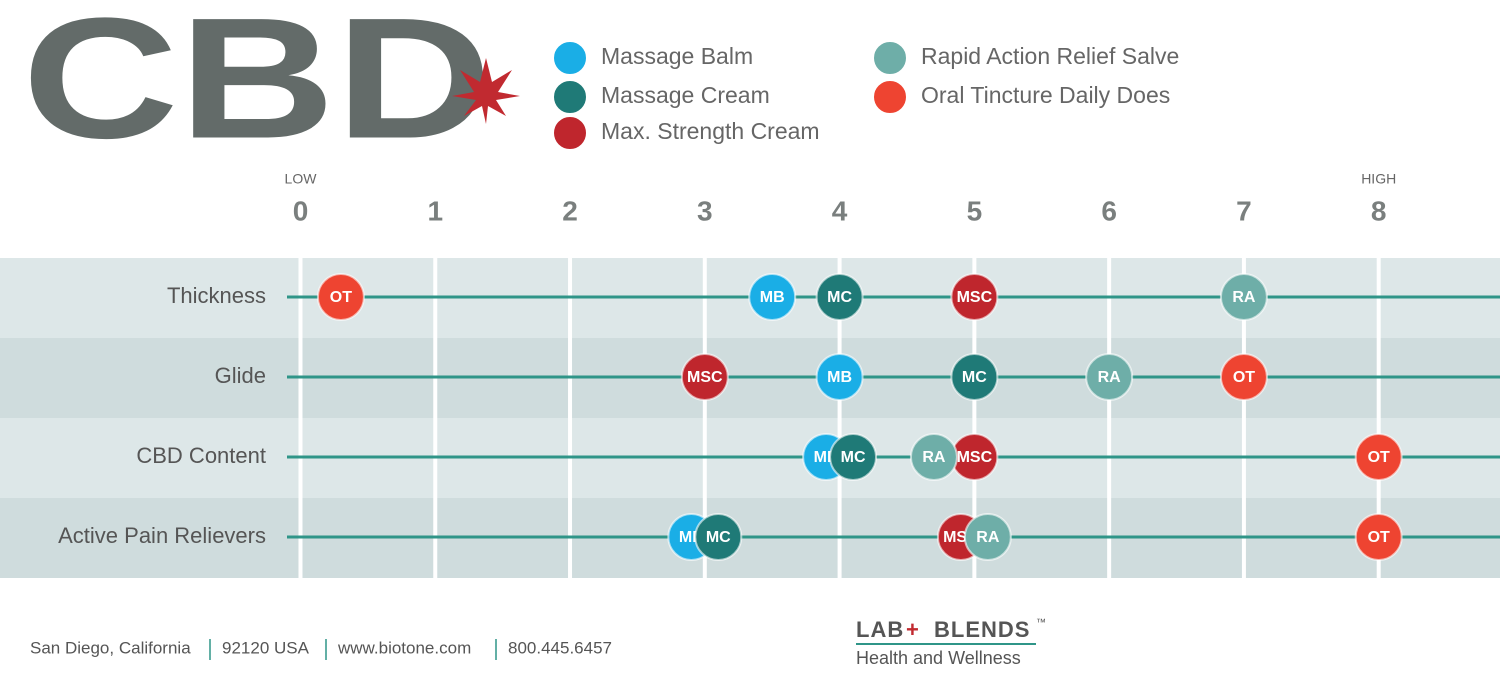 The image size is (1500, 693). I want to click on x-tick-label: 6, so click(1109, 210).